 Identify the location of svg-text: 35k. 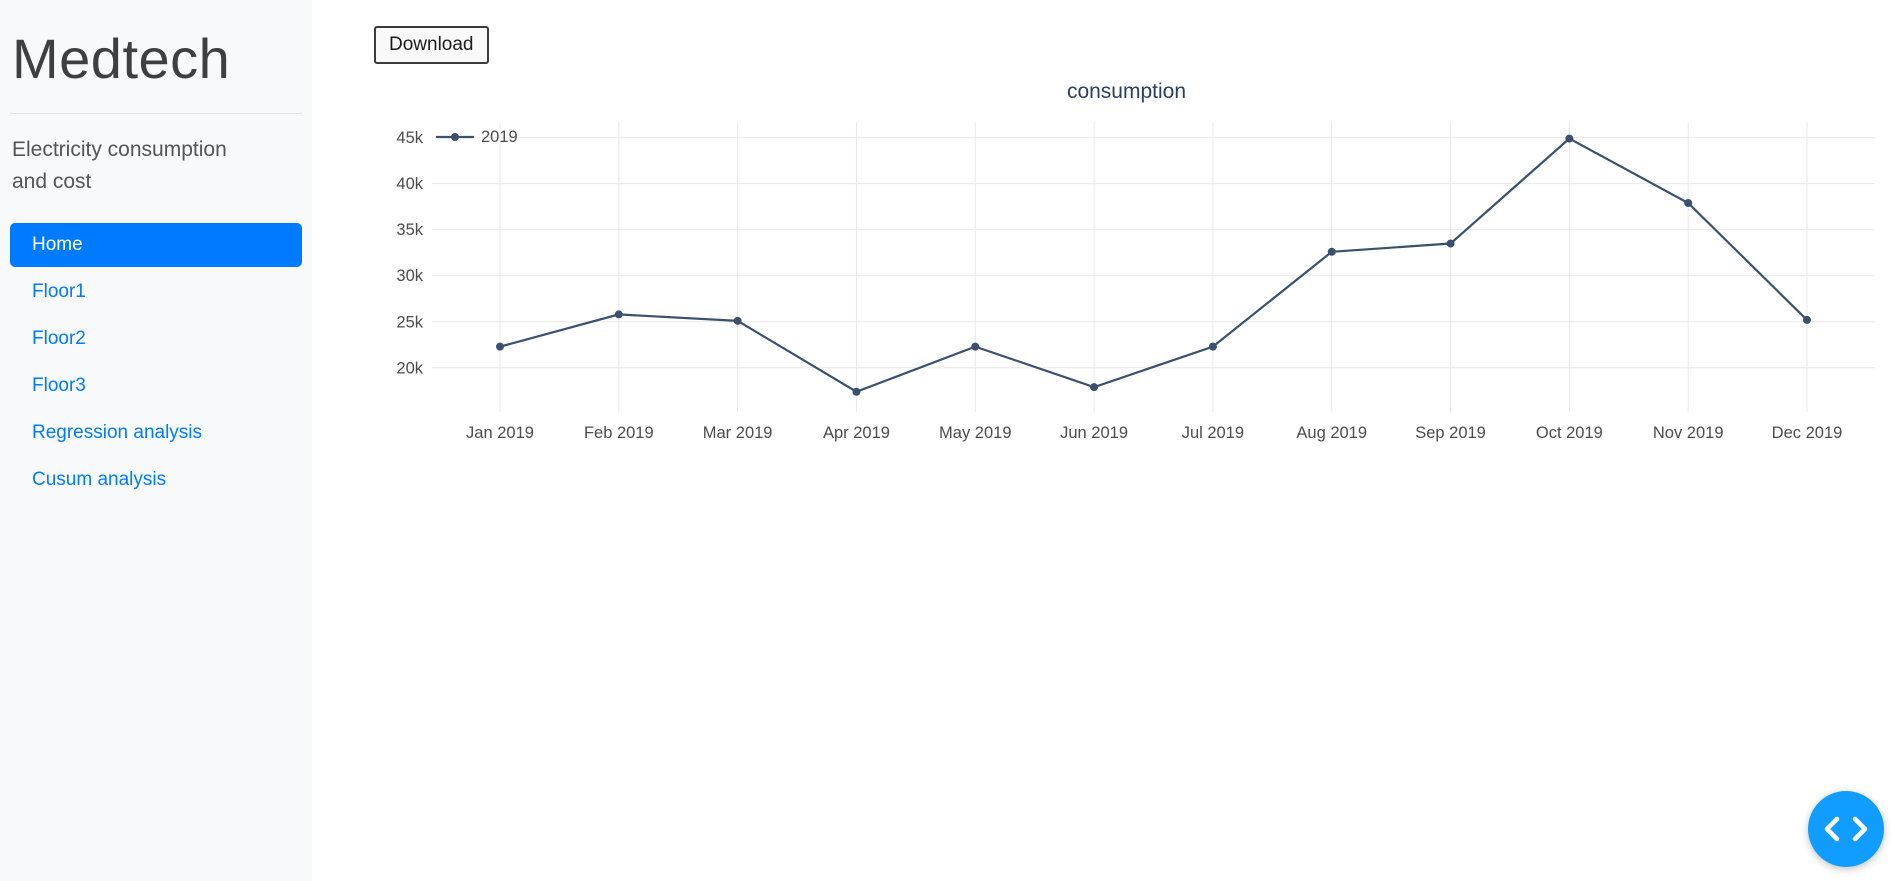
(409, 230).